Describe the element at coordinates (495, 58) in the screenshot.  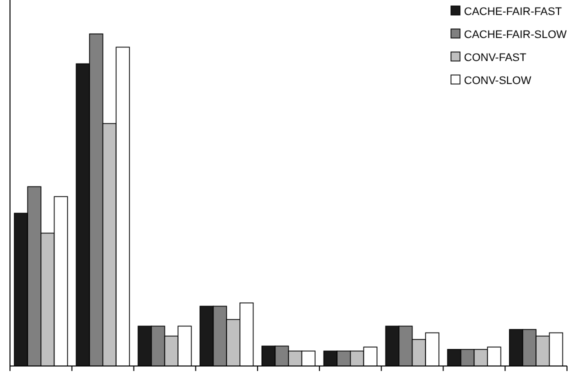
I see `legend-label: CONV-FAST` at that location.